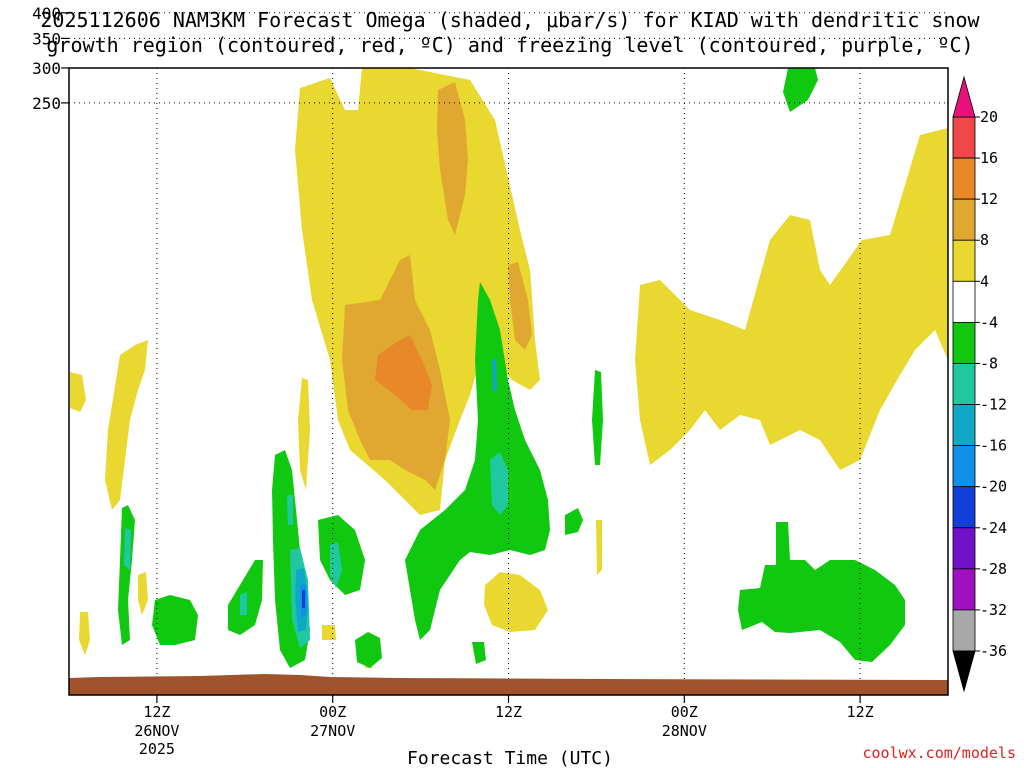  I want to click on omega-neg-area-small2, so click(574, 521).